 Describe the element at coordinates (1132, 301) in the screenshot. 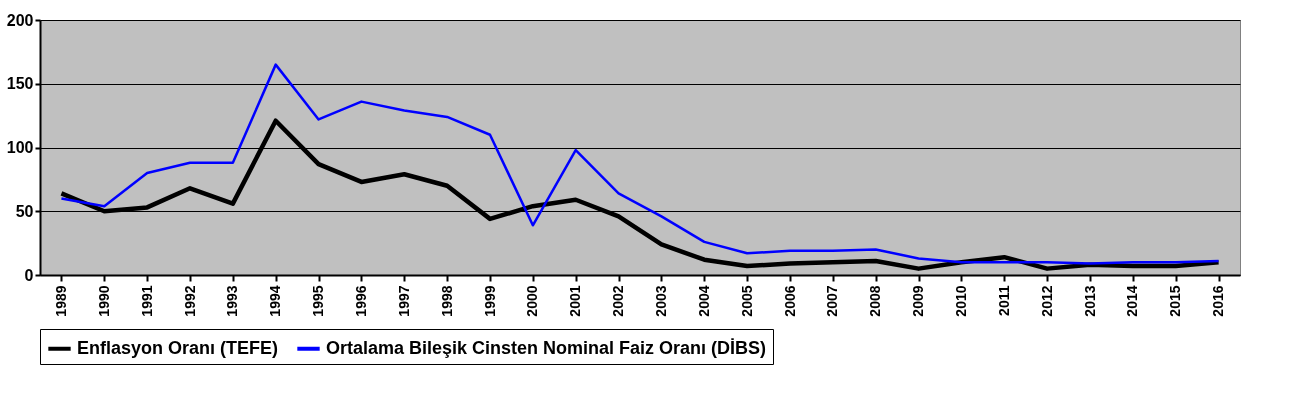

I see `x-tick-label: 2014` at that location.